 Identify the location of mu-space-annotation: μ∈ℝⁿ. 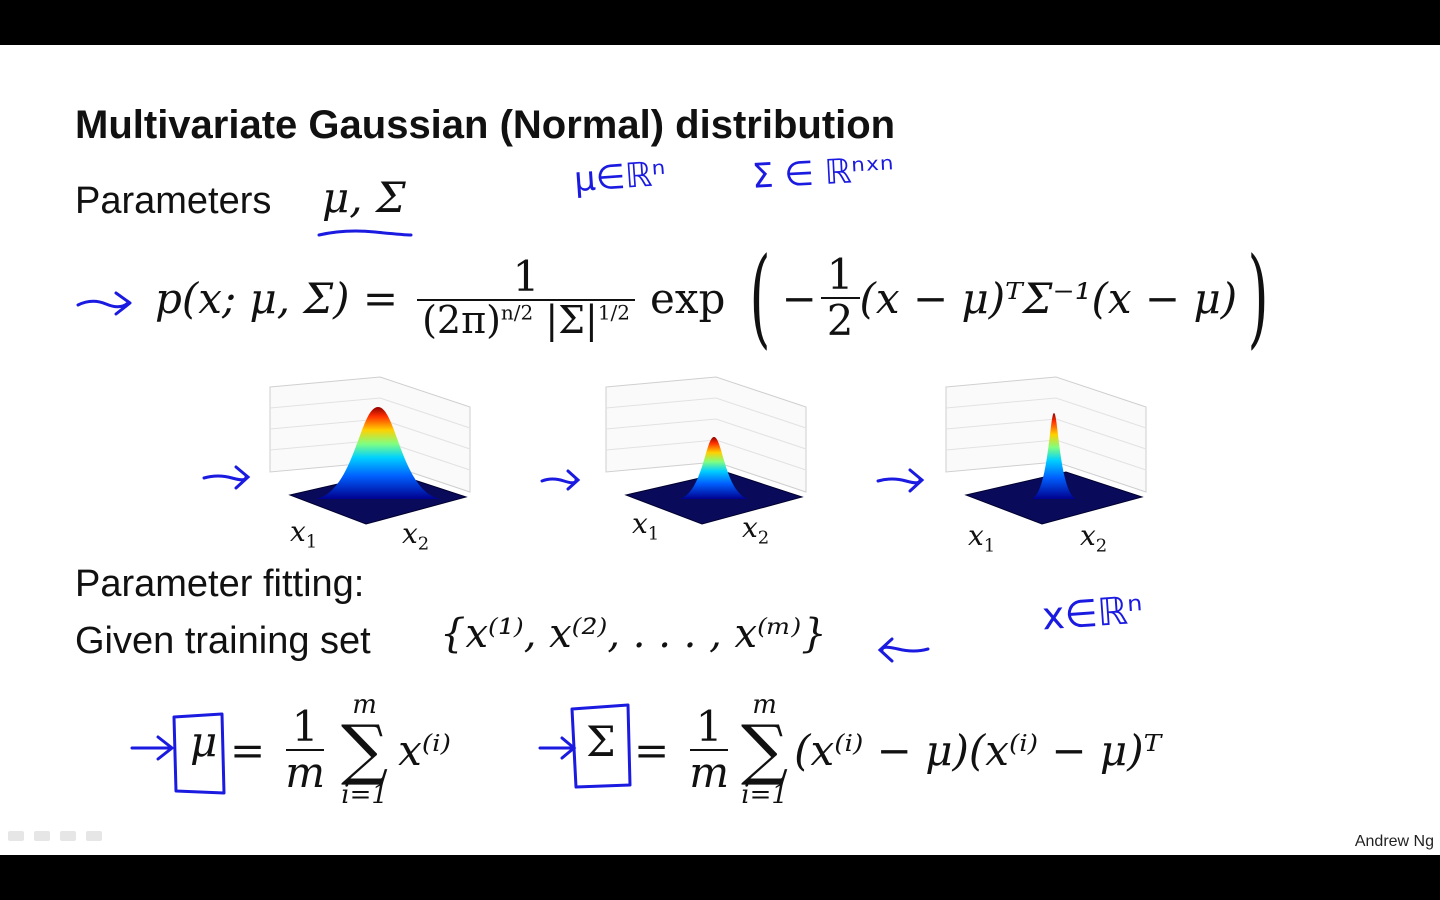
(620, 177).